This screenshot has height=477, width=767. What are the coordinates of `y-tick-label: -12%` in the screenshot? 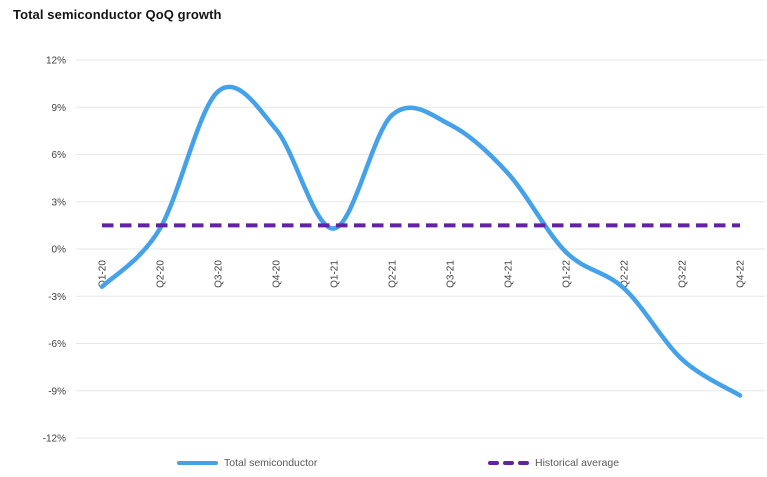 It's located at (54, 439).